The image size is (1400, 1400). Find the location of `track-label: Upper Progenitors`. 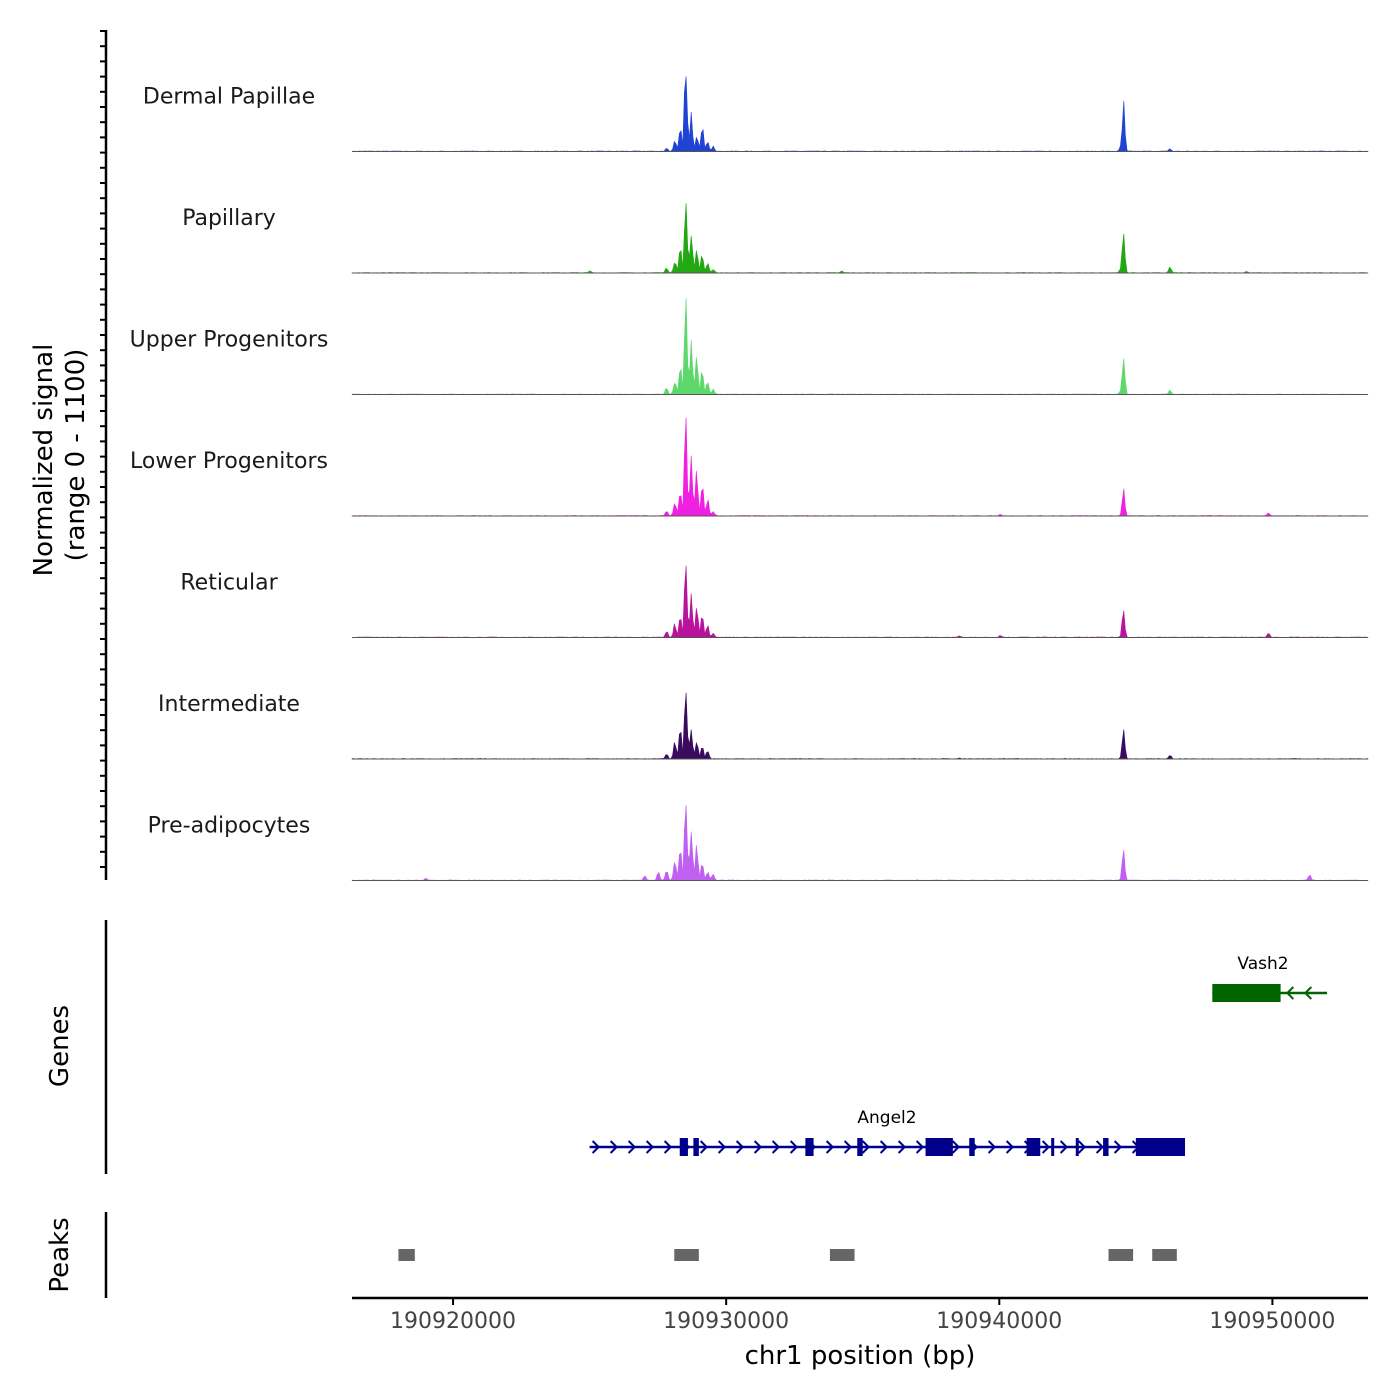

track-label: Upper Progenitors is located at coordinates (229, 340).